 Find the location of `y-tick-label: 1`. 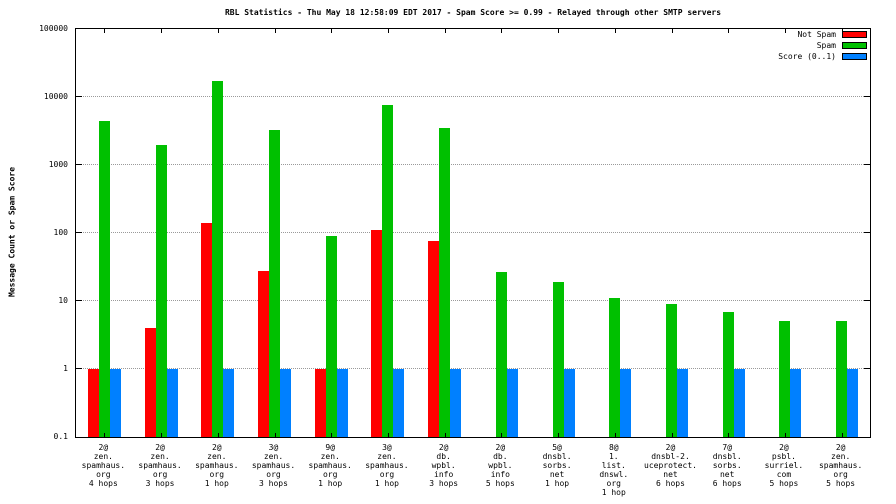

y-tick-label: 1 is located at coordinates (65, 368).